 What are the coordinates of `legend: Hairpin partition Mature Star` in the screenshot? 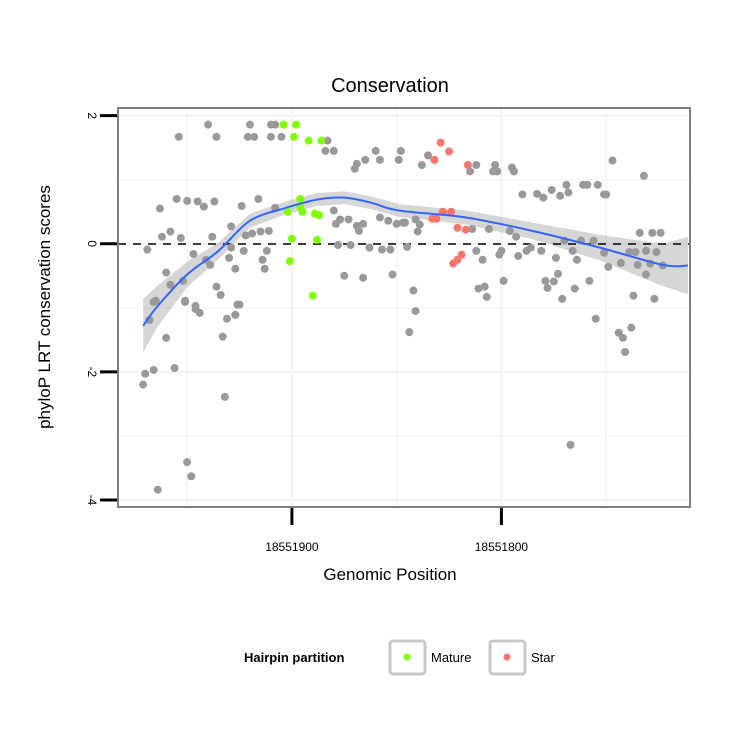 It's located at (400, 657).